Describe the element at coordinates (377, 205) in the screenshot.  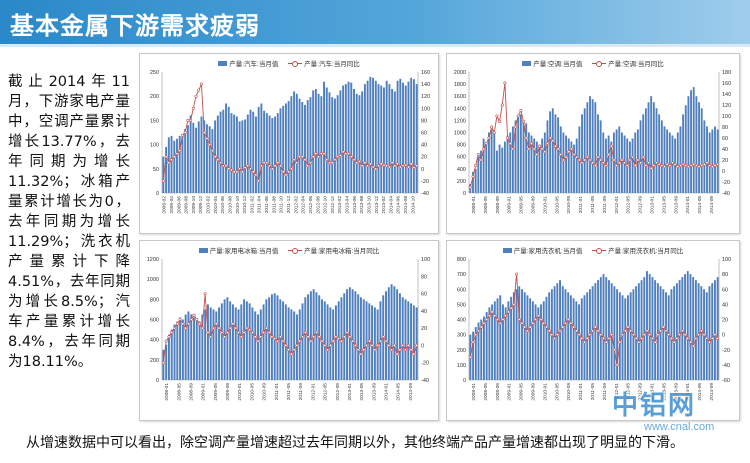
I see `x-tick-label: 2013-12` at that location.